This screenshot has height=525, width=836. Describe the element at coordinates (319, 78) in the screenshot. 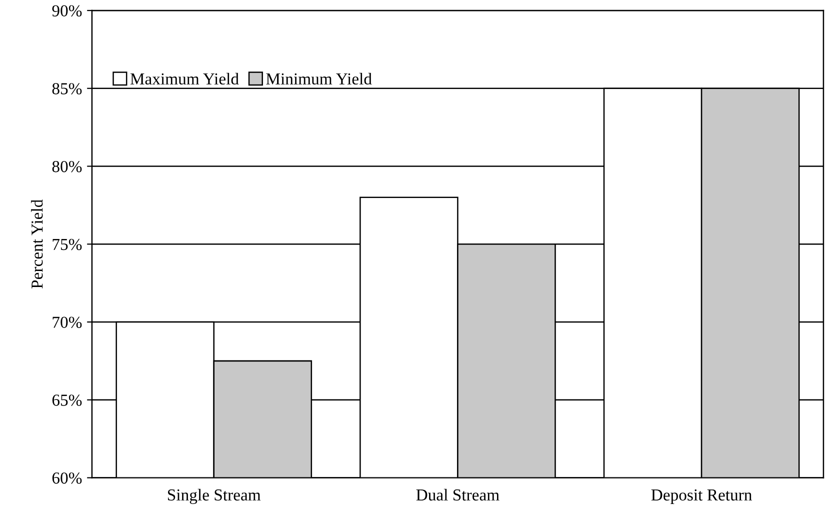

I see `legend-label: Minimum Yield` at that location.